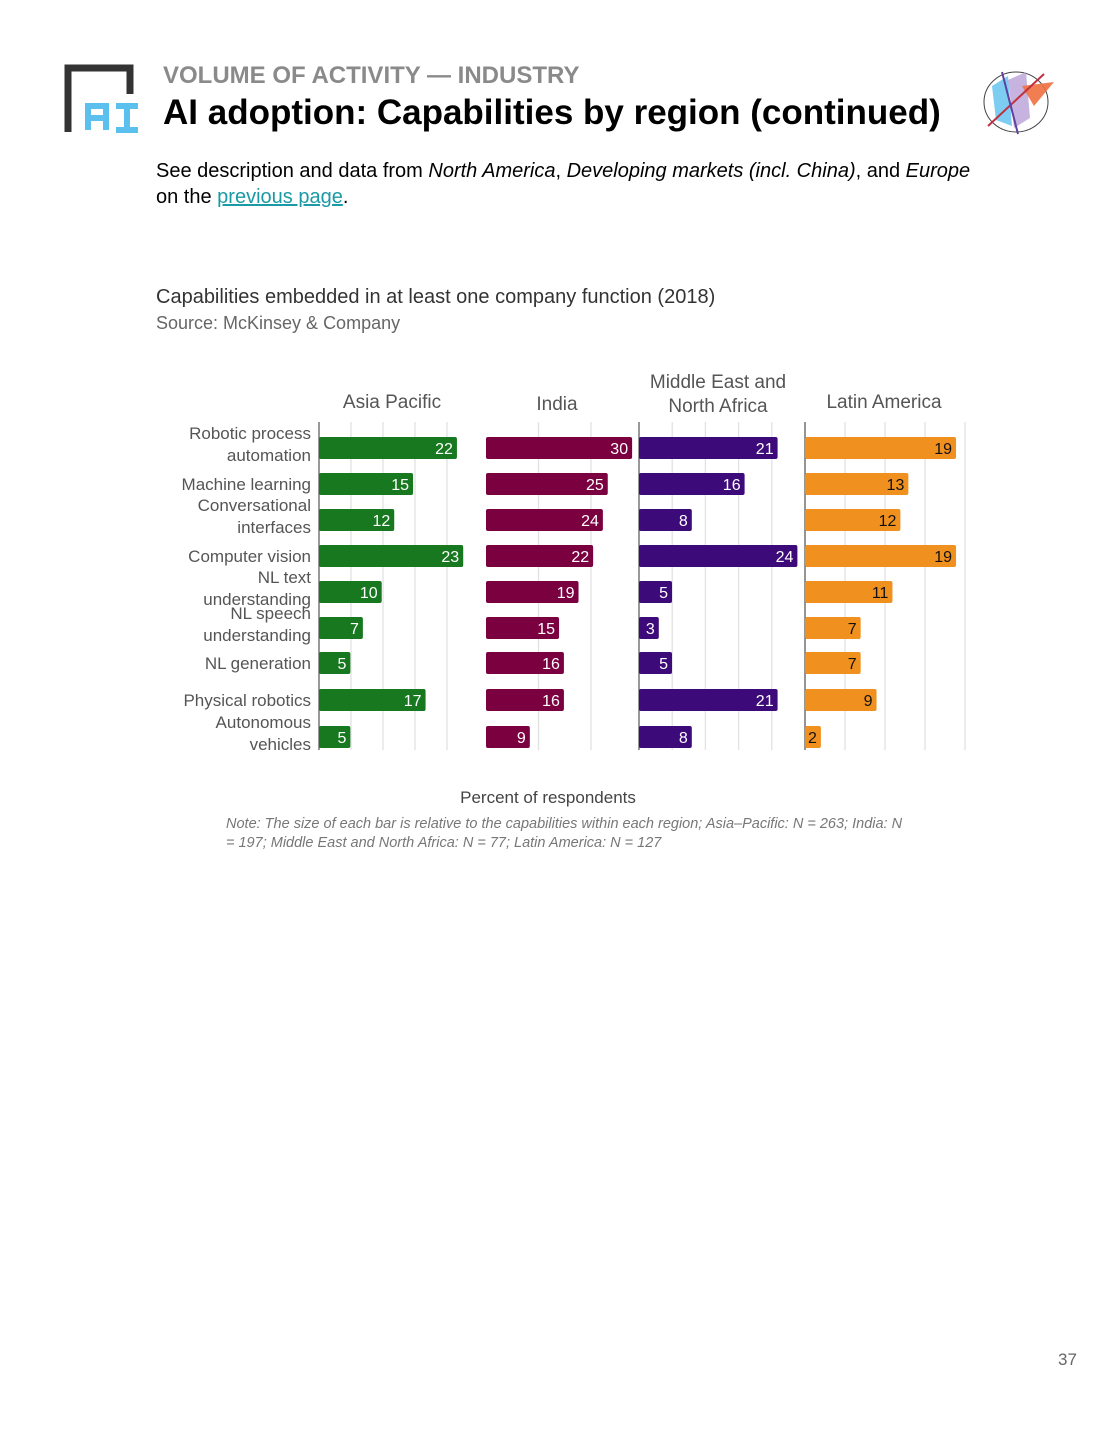 The image size is (1113, 1440). I want to click on data-label: 2, so click(812, 738).